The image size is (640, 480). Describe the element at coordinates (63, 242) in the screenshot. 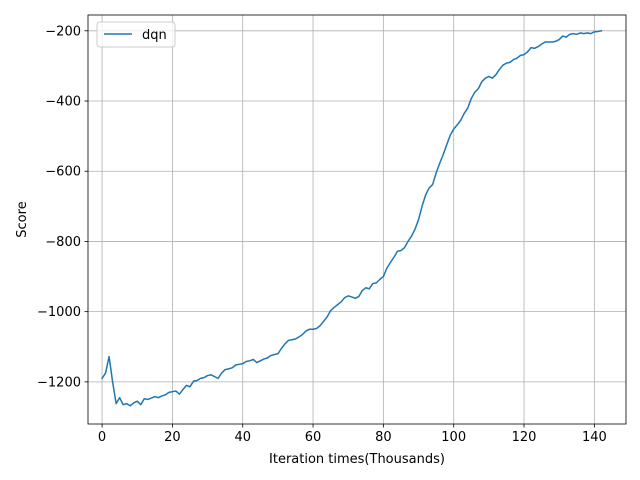

I see `y-tick-label: −800` at that location.